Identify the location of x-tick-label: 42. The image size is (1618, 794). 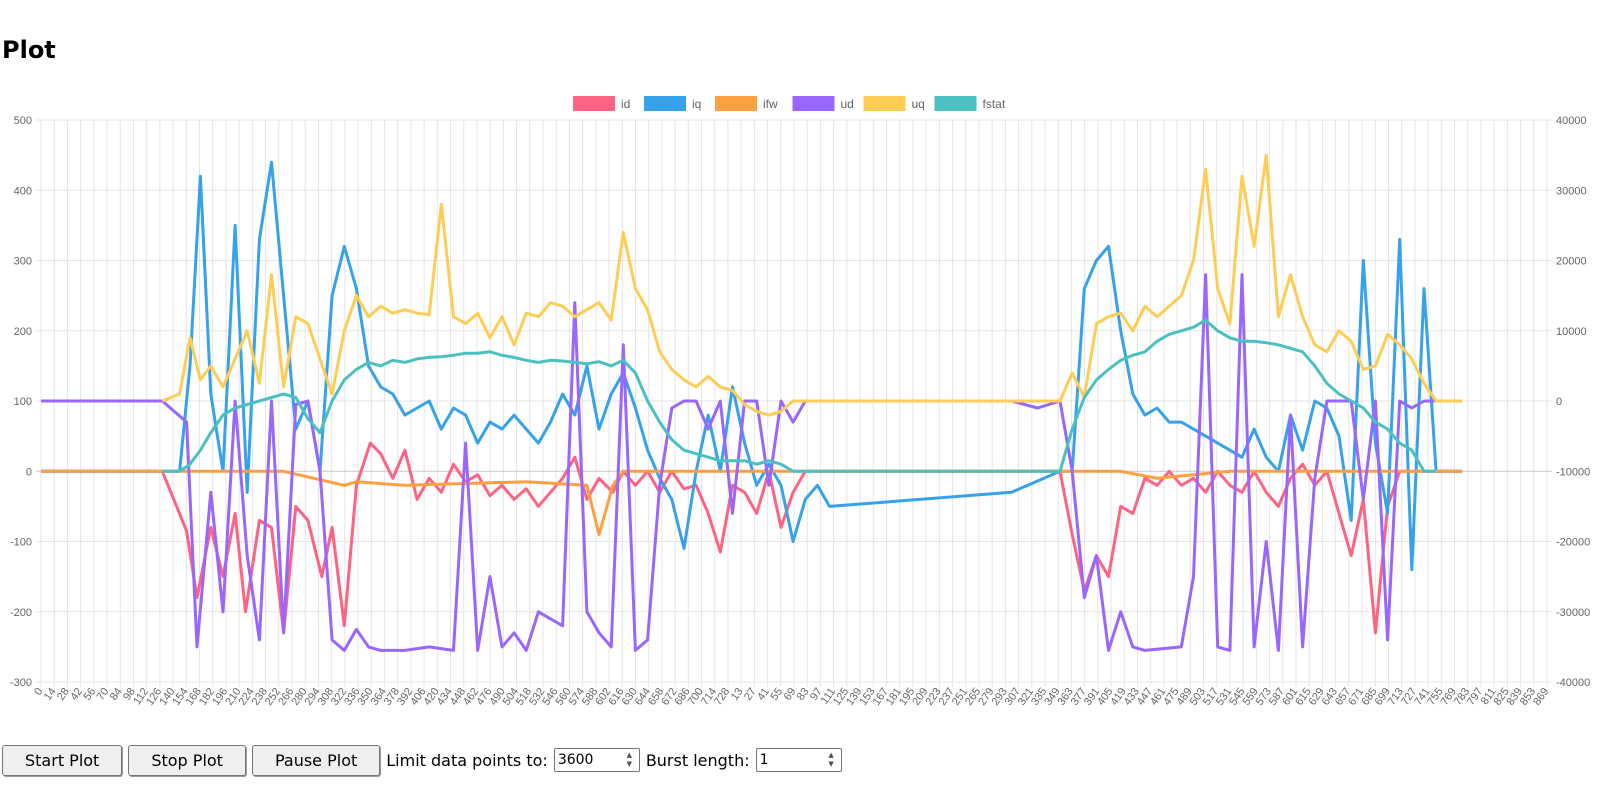
(76, 694).